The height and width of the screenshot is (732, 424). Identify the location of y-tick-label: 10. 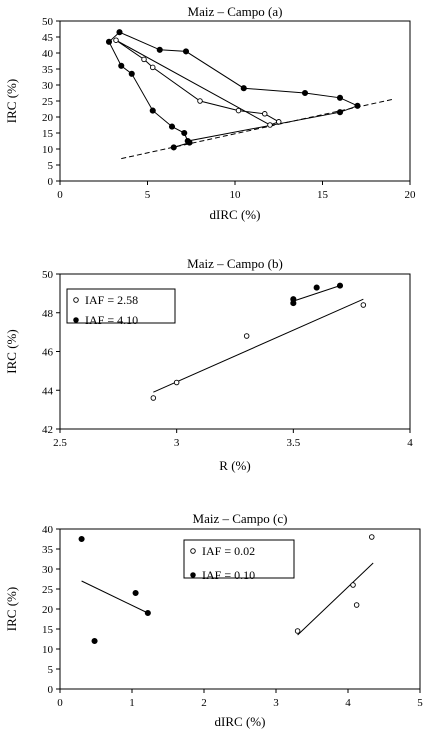
(48, 150).